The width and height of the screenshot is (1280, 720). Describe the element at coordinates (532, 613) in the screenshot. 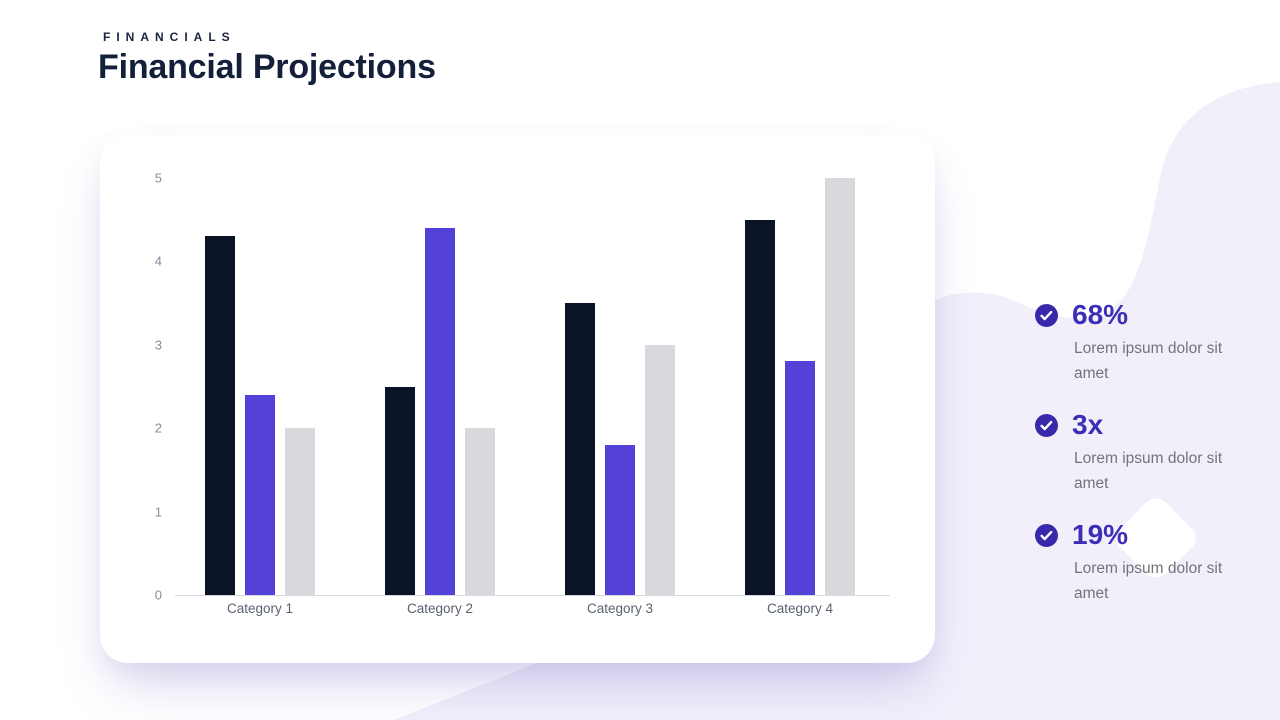

I see `x-axis: Category 1 Category 2 Category 3 Category 4` at that location.